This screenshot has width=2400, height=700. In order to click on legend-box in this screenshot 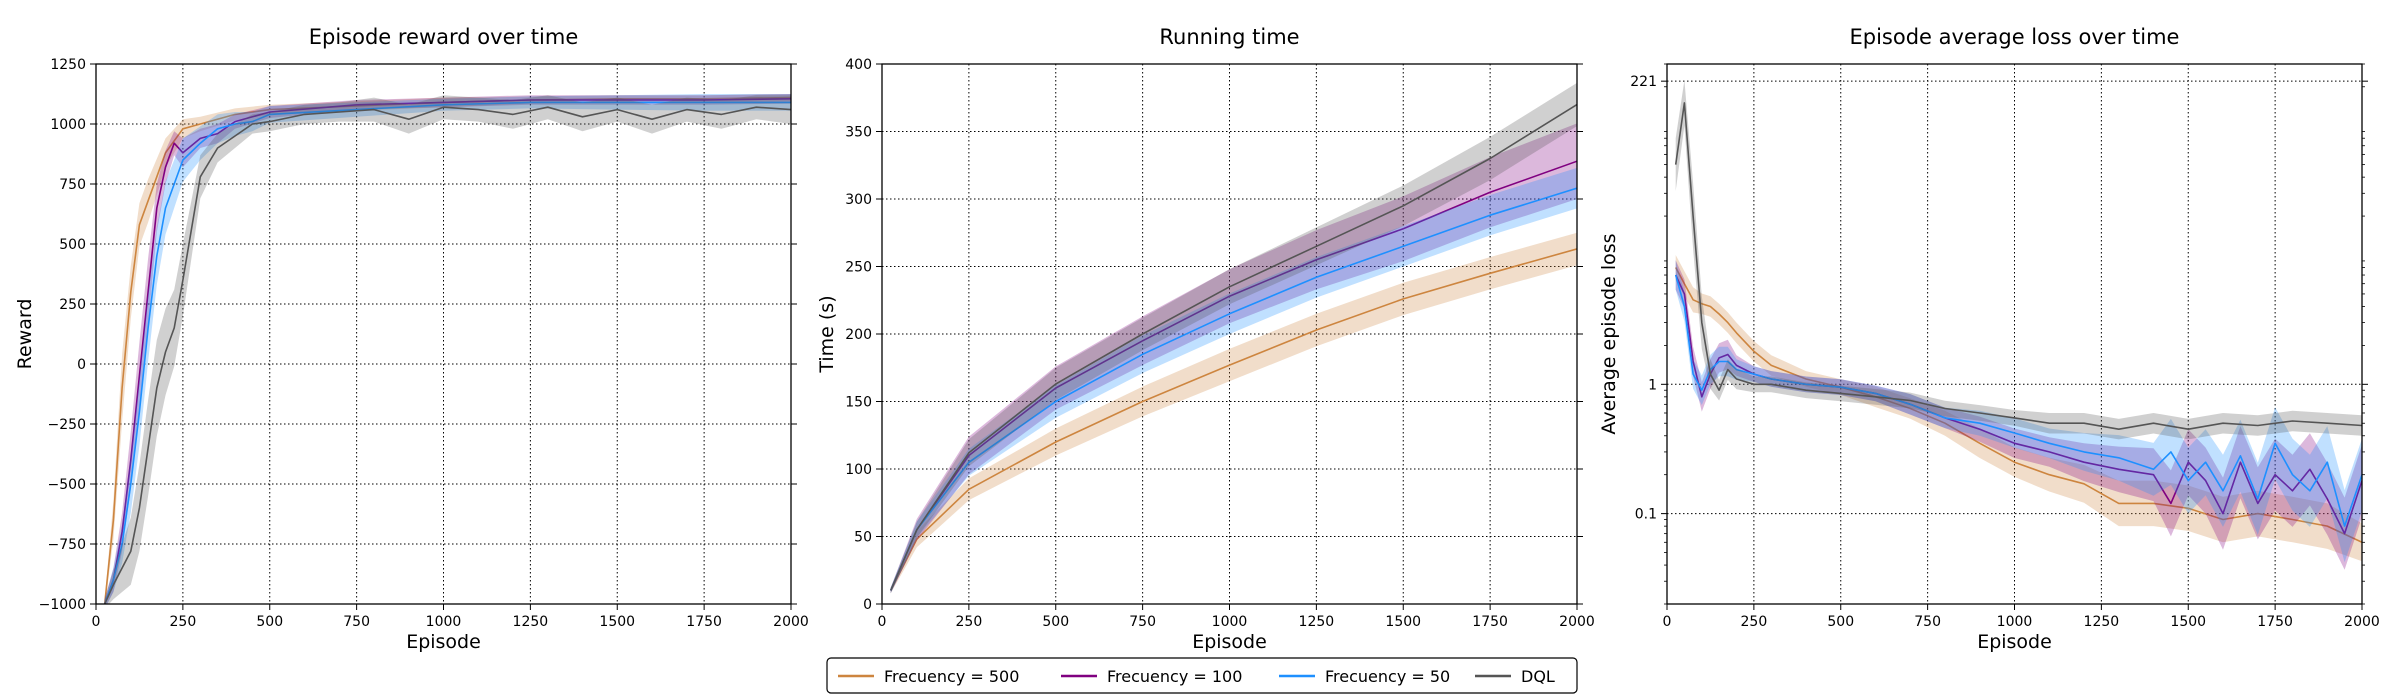, I will do `click(1202, 675)`.